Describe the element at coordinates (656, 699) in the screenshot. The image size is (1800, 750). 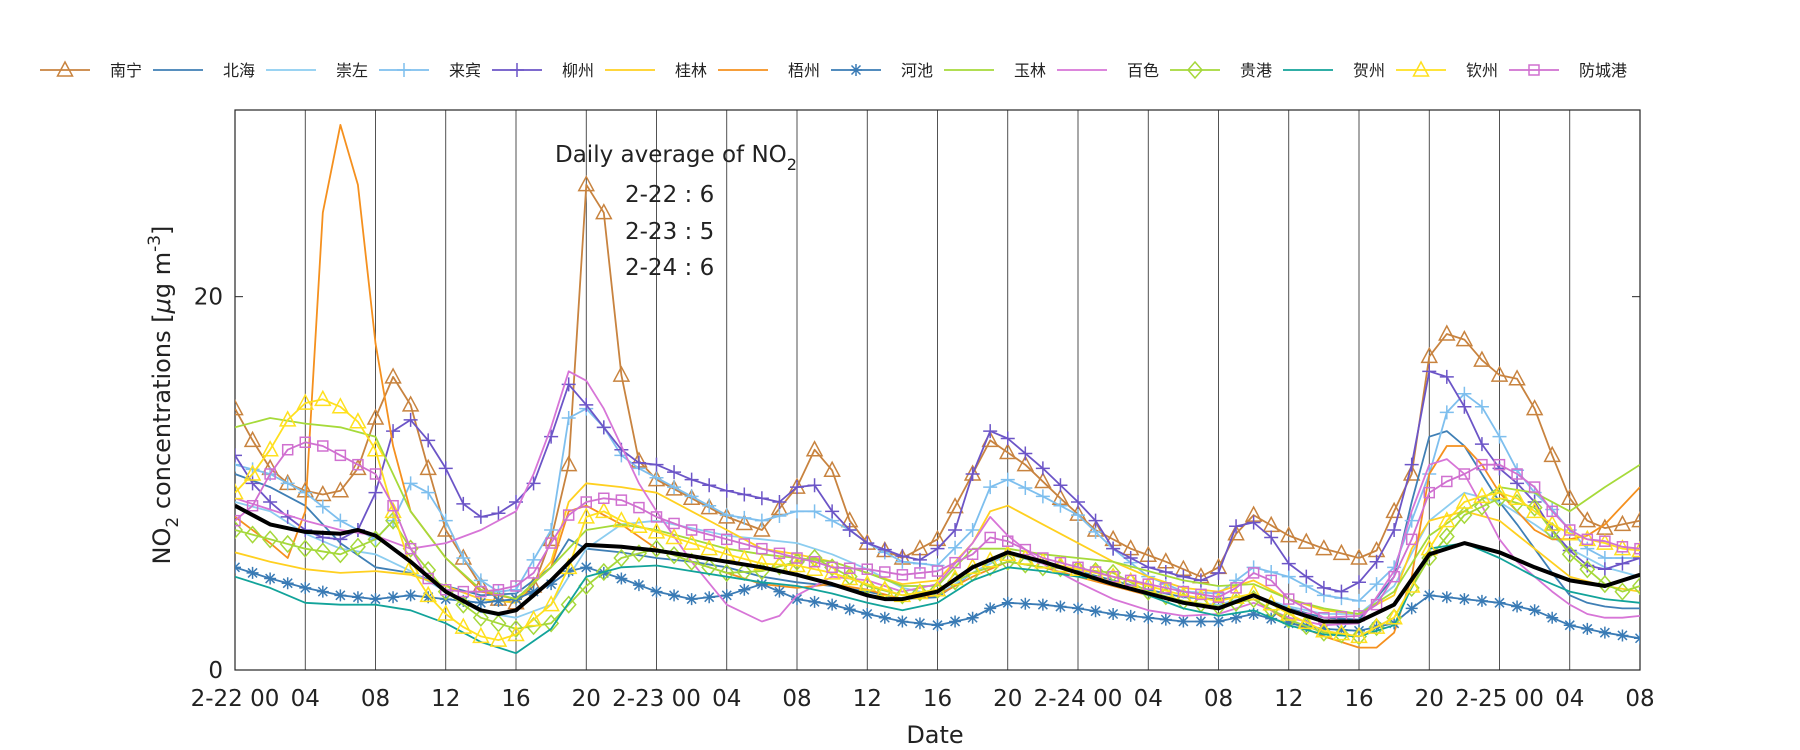
I see `x-tick-label: 2-23 00` at that location.